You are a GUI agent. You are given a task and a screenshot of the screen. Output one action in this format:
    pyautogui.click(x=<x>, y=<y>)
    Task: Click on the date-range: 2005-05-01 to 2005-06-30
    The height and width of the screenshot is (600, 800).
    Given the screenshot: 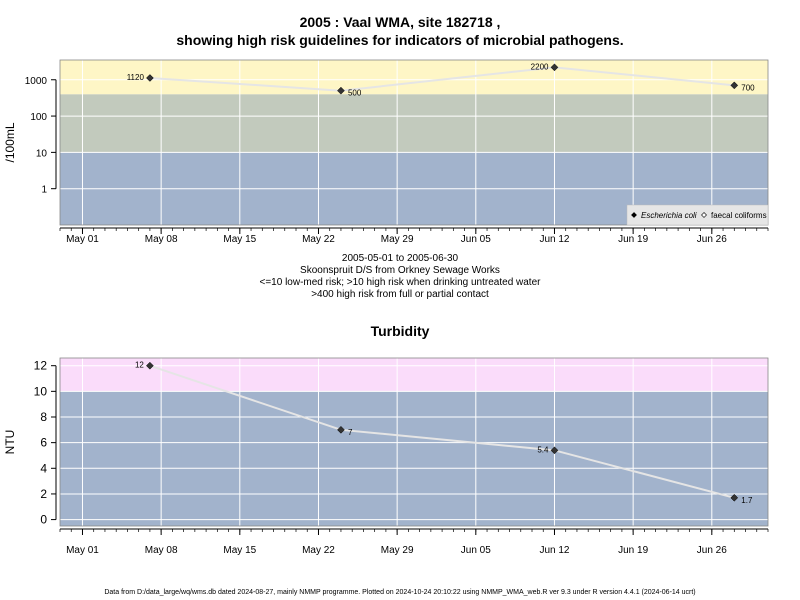 What is the action you would take?
    pyautogui.click(x=400, y=258)
    